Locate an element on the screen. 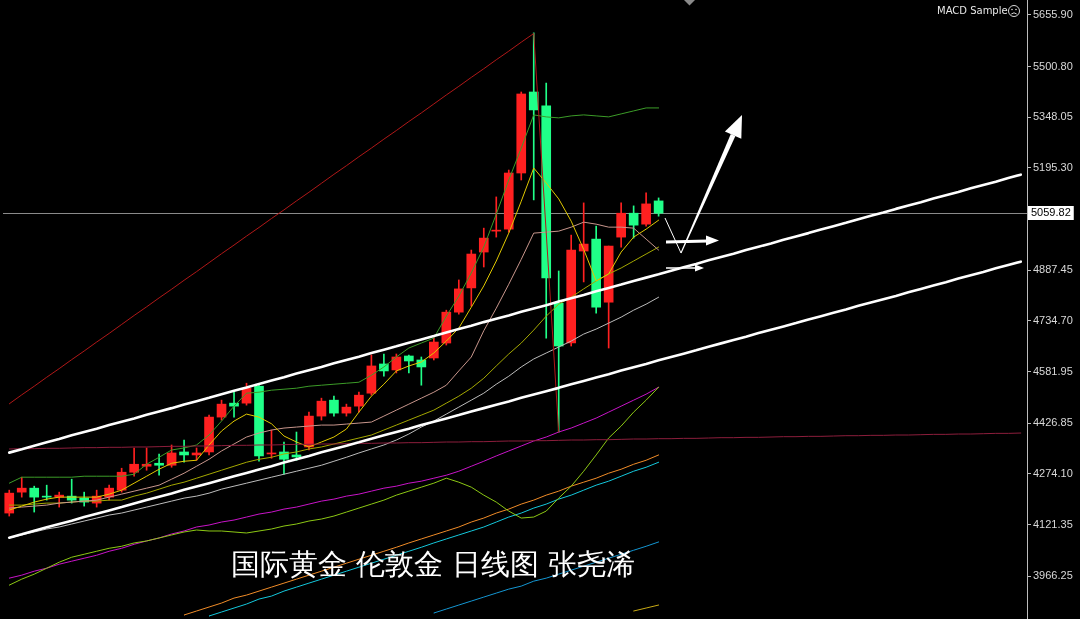 Image resolution: width=1080 pixels, height=619 pixels. y-tick-label: 4887.45 is located at coordinates (1053, 269).